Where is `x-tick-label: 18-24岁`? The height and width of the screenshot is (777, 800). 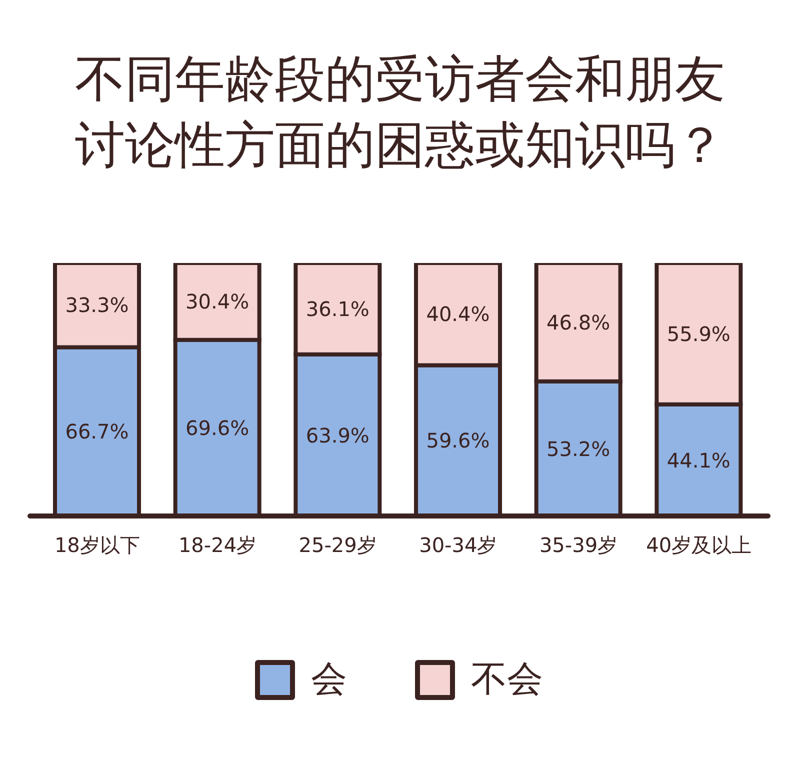
x-tick-label: 18-24岁 is located at coordinates (217, 545).